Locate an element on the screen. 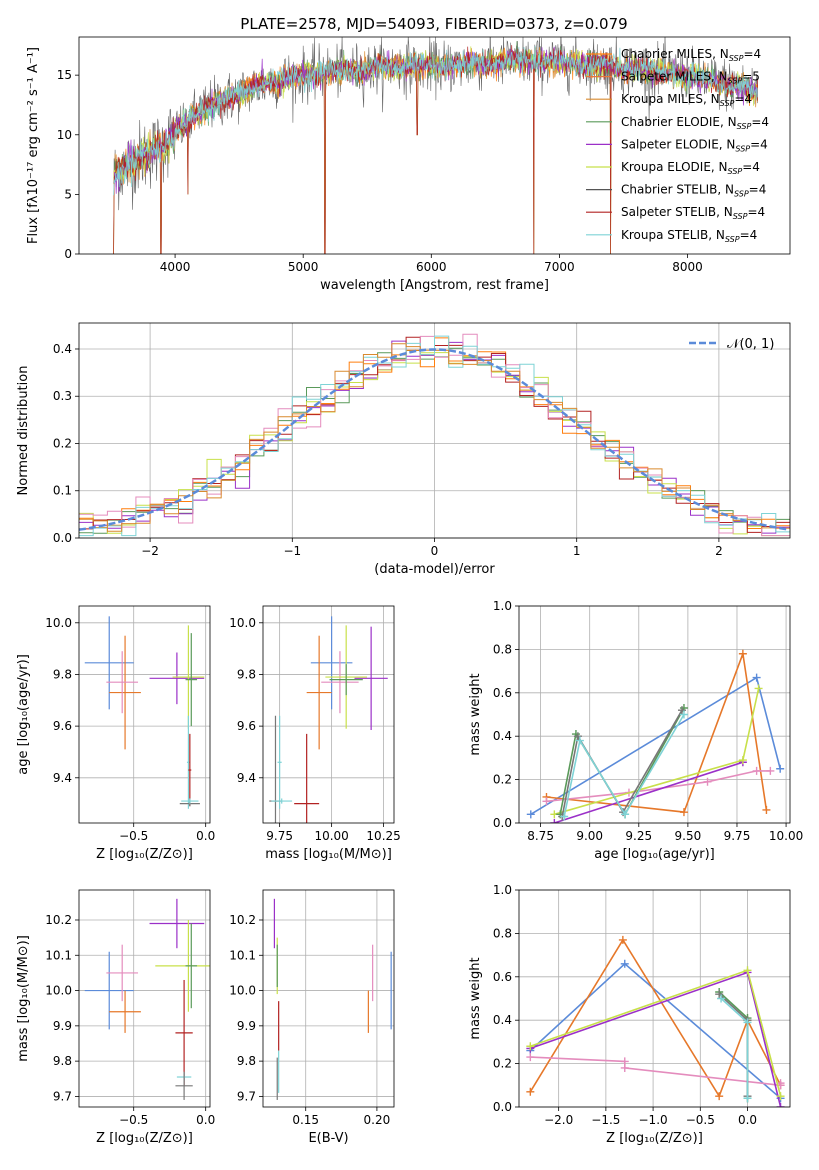 This screenshot has height=1170, width=819. x-tick-label: 10.00 is located at coordinates (786, 836).